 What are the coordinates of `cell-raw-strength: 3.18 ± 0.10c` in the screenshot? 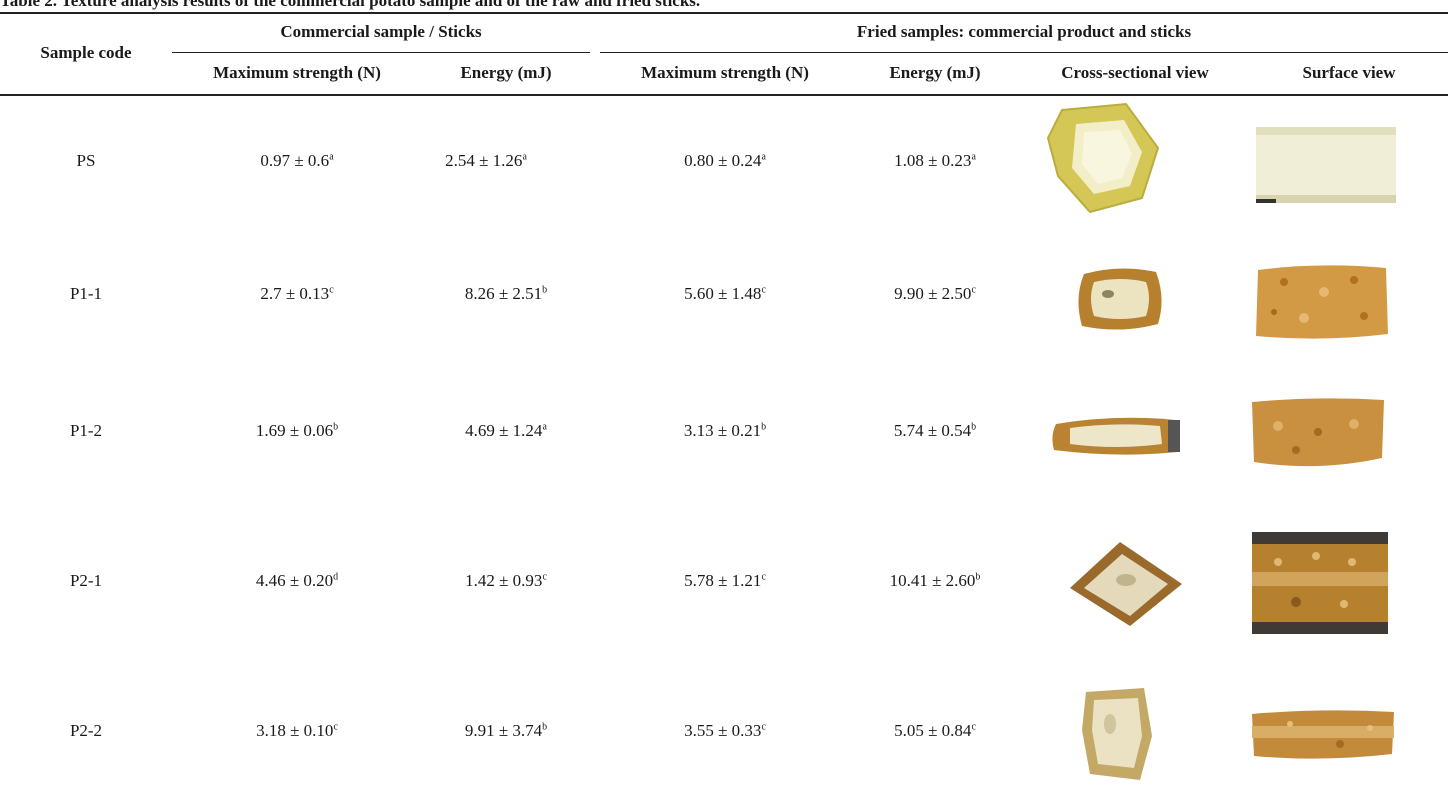 It's located at (297, 730).